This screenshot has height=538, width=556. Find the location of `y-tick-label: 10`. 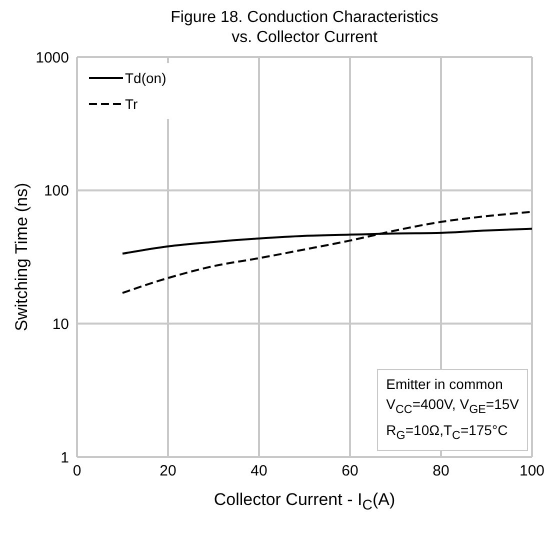

y-tick-label: 10 is located at coordinates (60, 324).